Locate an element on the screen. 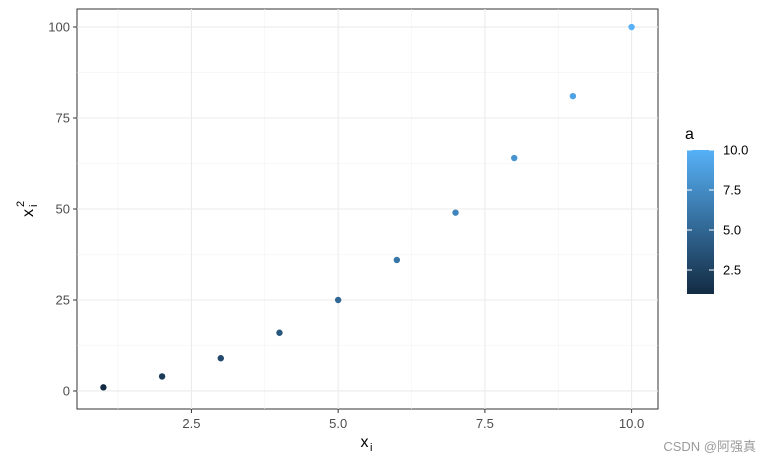  y-tick-label: 0 is located at coordinates (66, 390).